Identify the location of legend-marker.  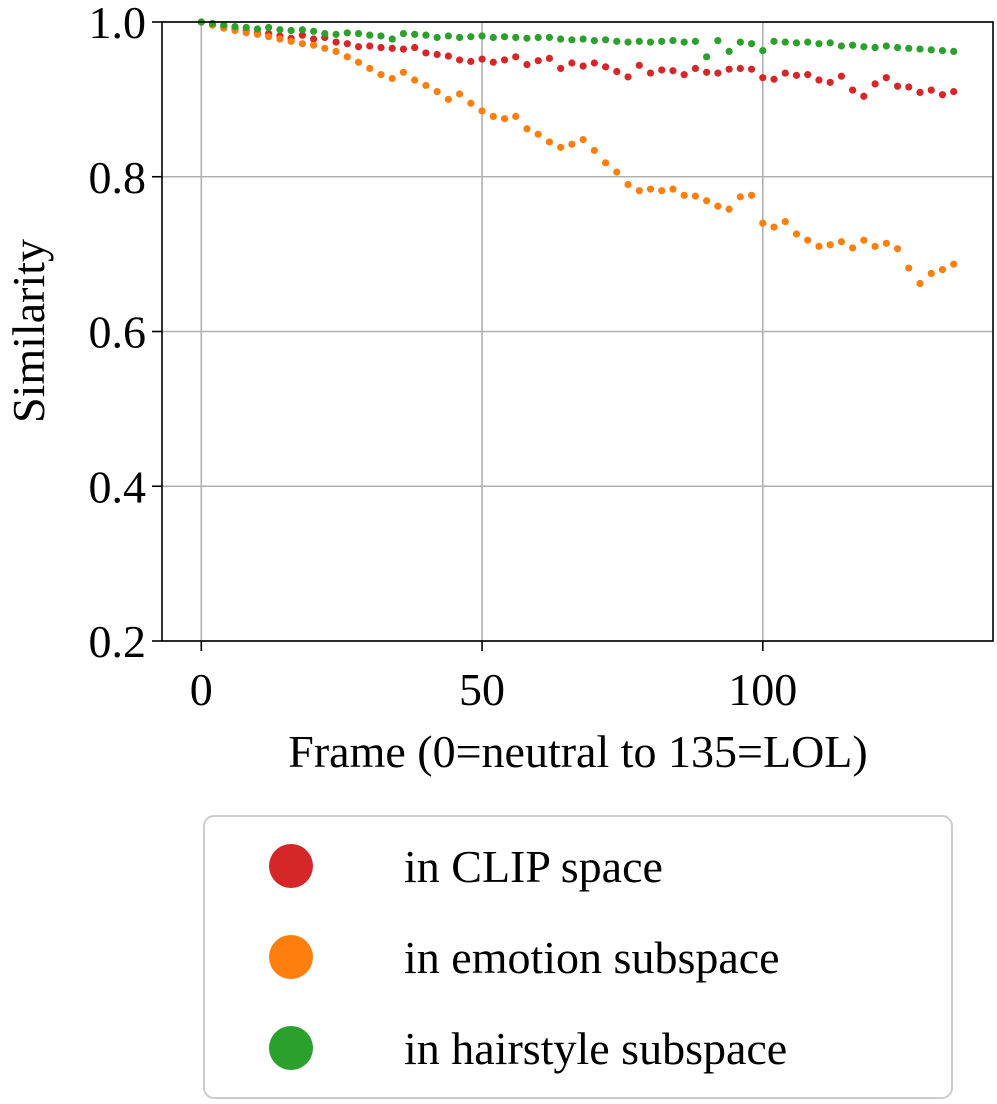
(291, 1048).